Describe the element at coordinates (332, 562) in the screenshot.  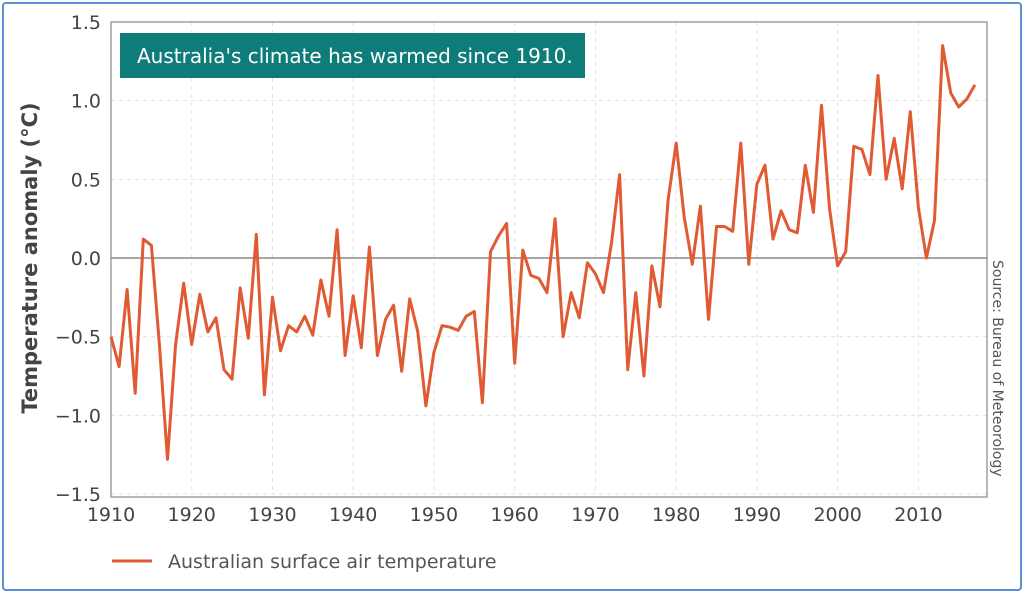
I see `legend-label: Australian surface air temperature` at that location.